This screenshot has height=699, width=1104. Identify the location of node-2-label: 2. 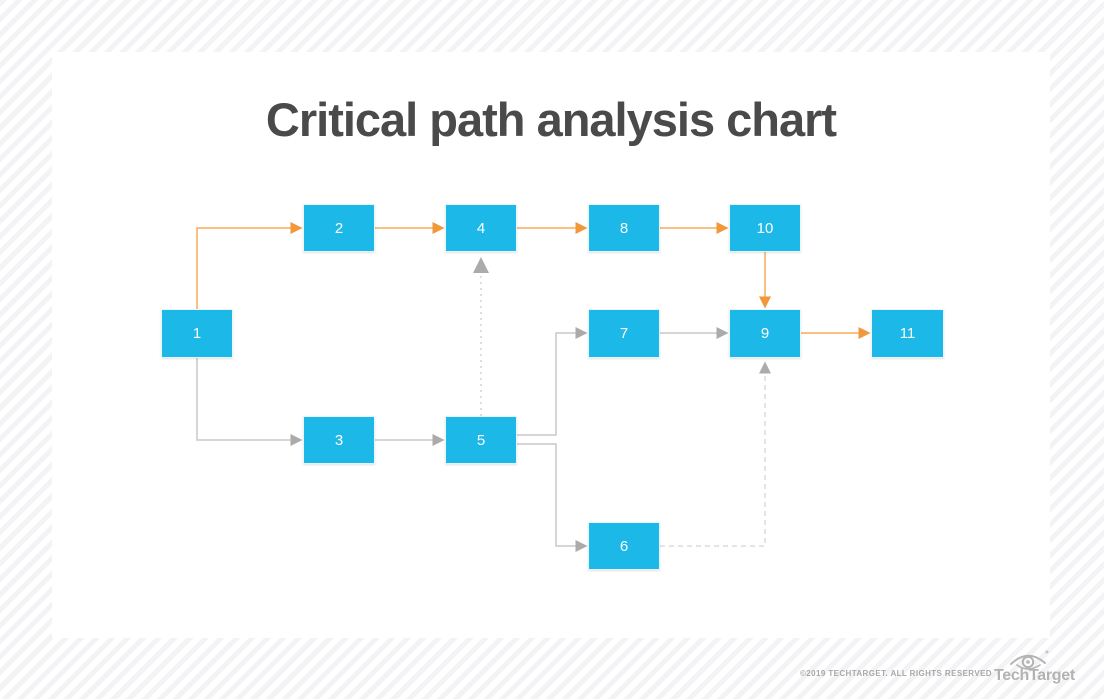
(339, 228).